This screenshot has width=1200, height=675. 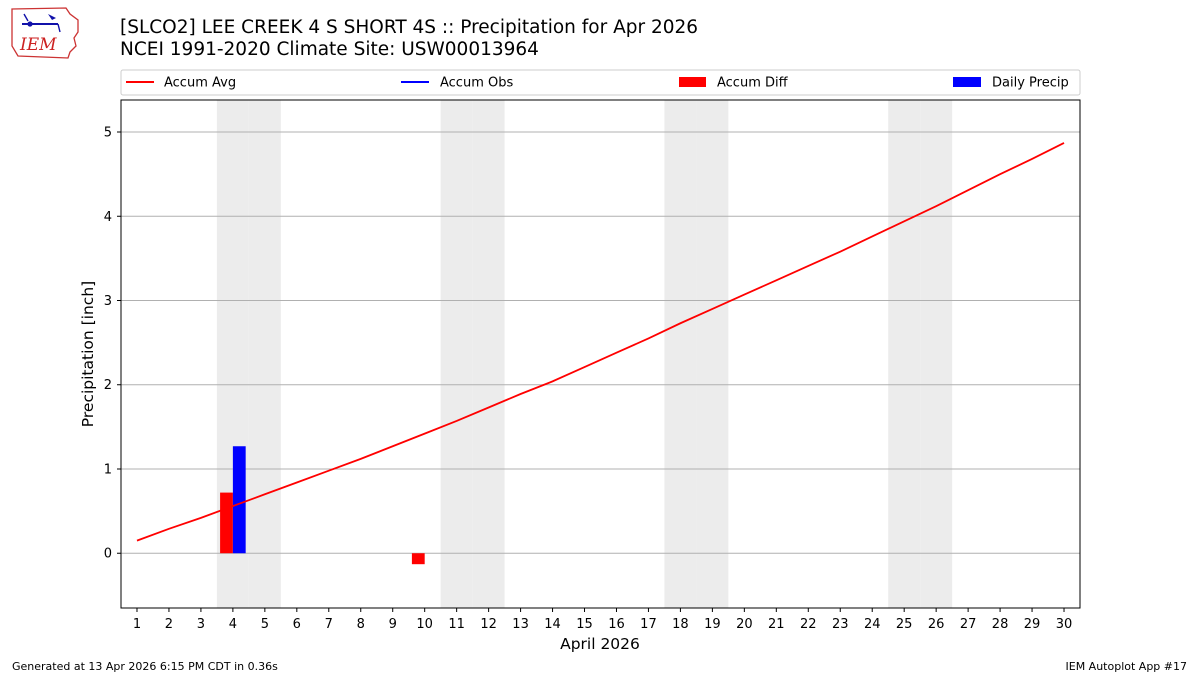 What do you see at coordinates (967, 82) in the screenshot?
I see `legend-swatch-daily-precip` at bounding box center [967, 82].